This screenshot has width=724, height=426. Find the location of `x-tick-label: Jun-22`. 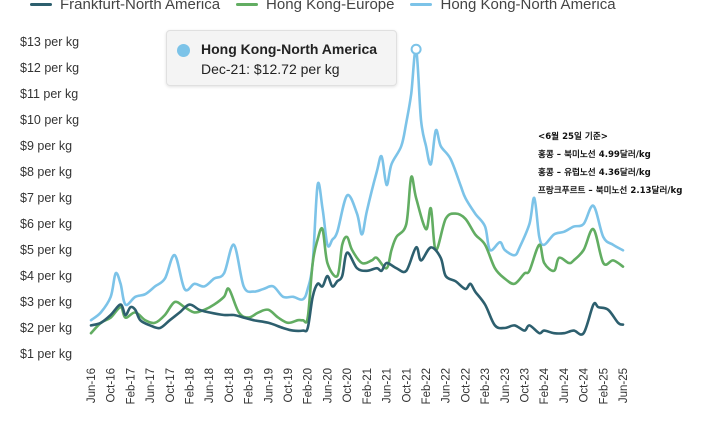

x-tick-label: Jun-22 is located at coordinates (447, 385).